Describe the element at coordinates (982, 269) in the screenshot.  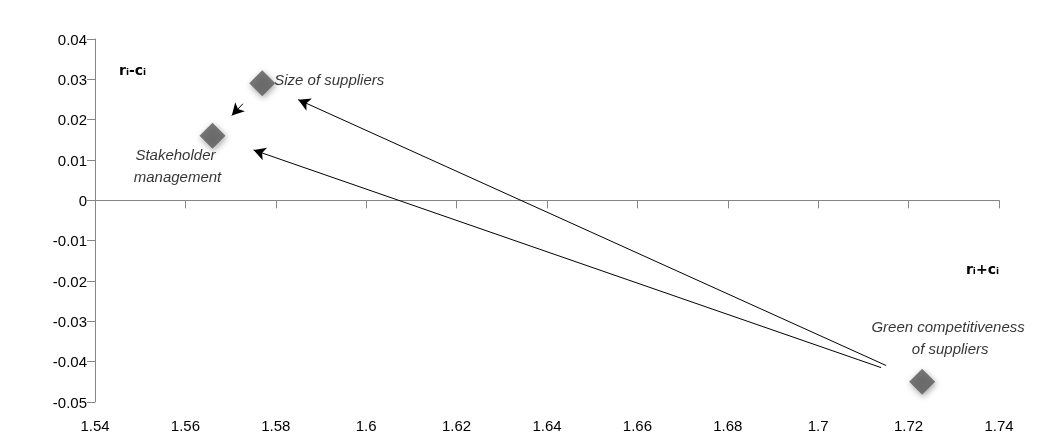
I see `x-axis-title: rᵢ+cᵢ` at that location.